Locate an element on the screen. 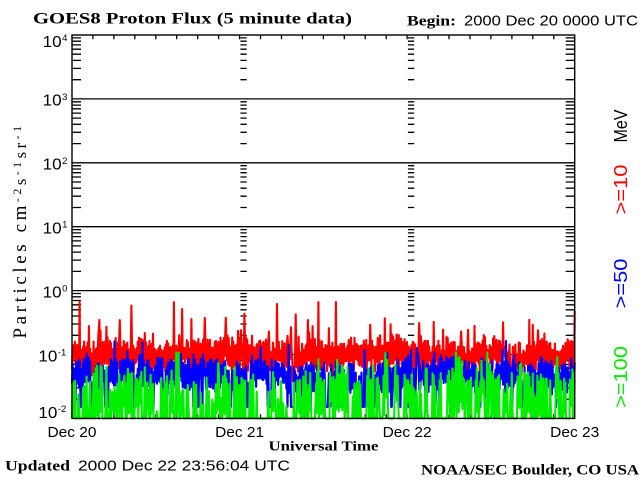  svg-text: Dec 21 is located at coordinates (239, 432).